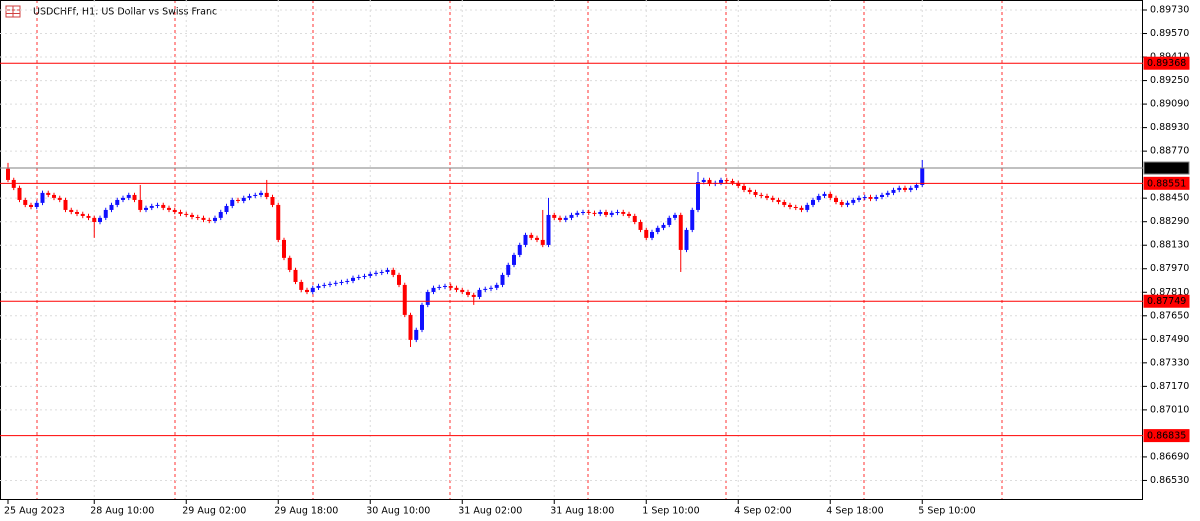  Describe the element at coordinates (1169, 104) in the screenshot. I see `y-tick-label: 0.89090` at that location.